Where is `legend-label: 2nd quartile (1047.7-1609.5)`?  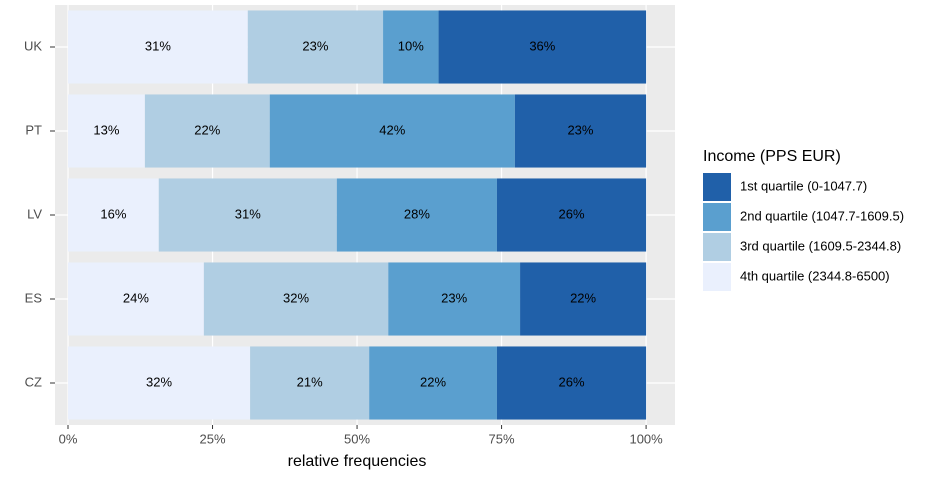
legend-label: 2nd quartile (1047.7-1609.5) is located at coordinates (822, 215).